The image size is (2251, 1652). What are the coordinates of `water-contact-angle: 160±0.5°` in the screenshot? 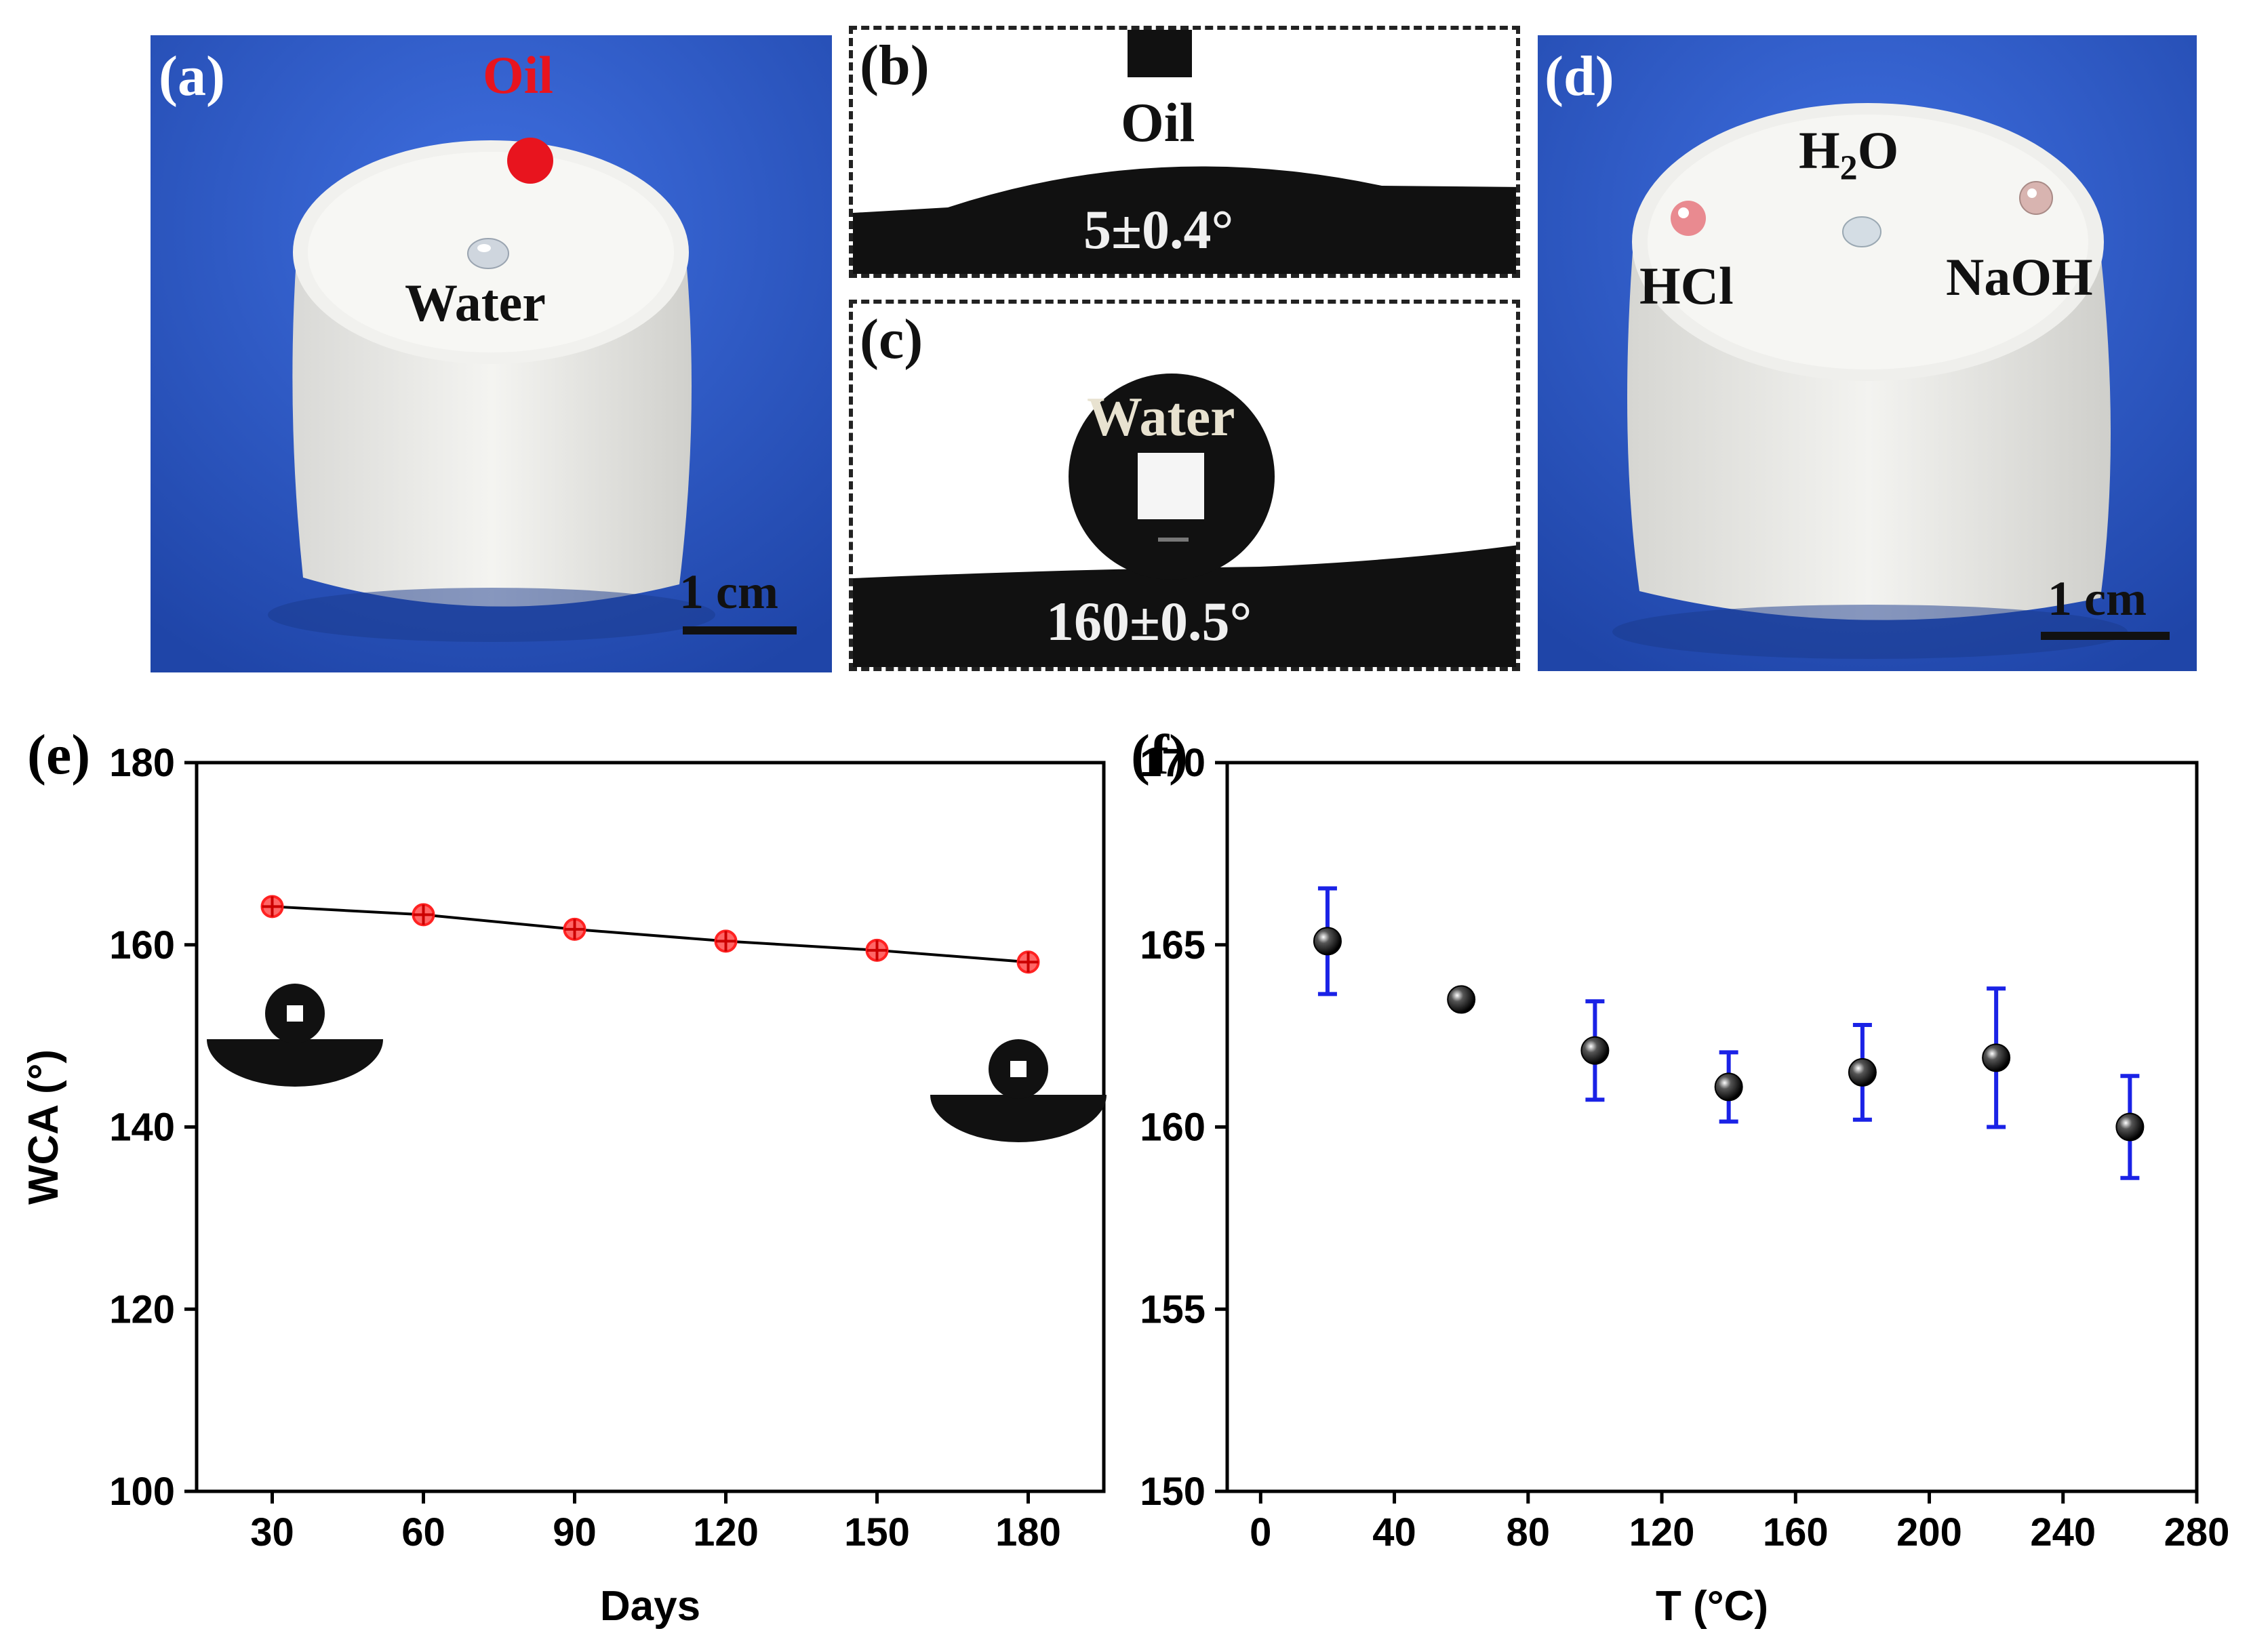 It's located at (1149, 621).